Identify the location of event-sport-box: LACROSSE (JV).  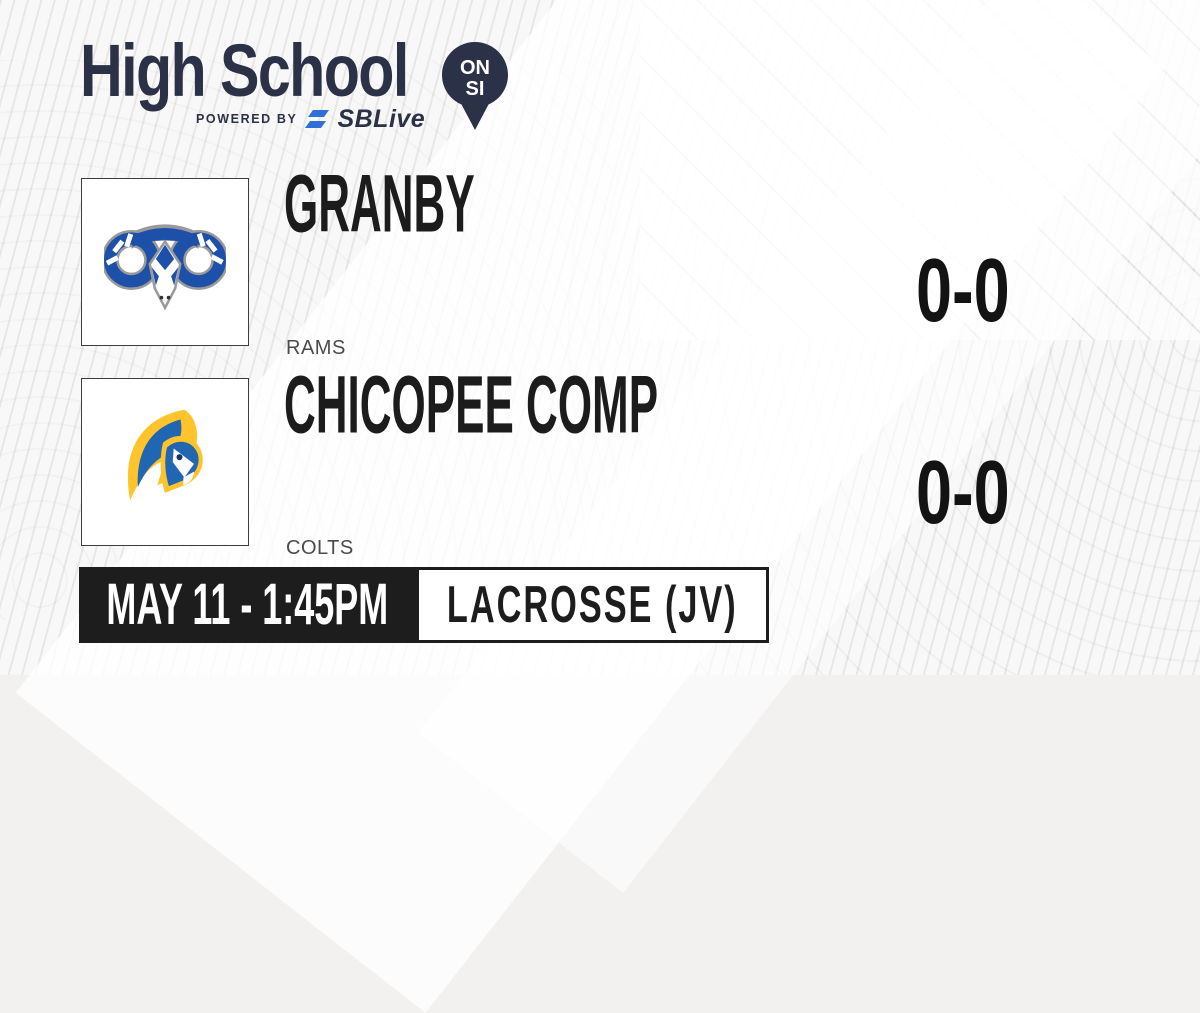
(592, 605).